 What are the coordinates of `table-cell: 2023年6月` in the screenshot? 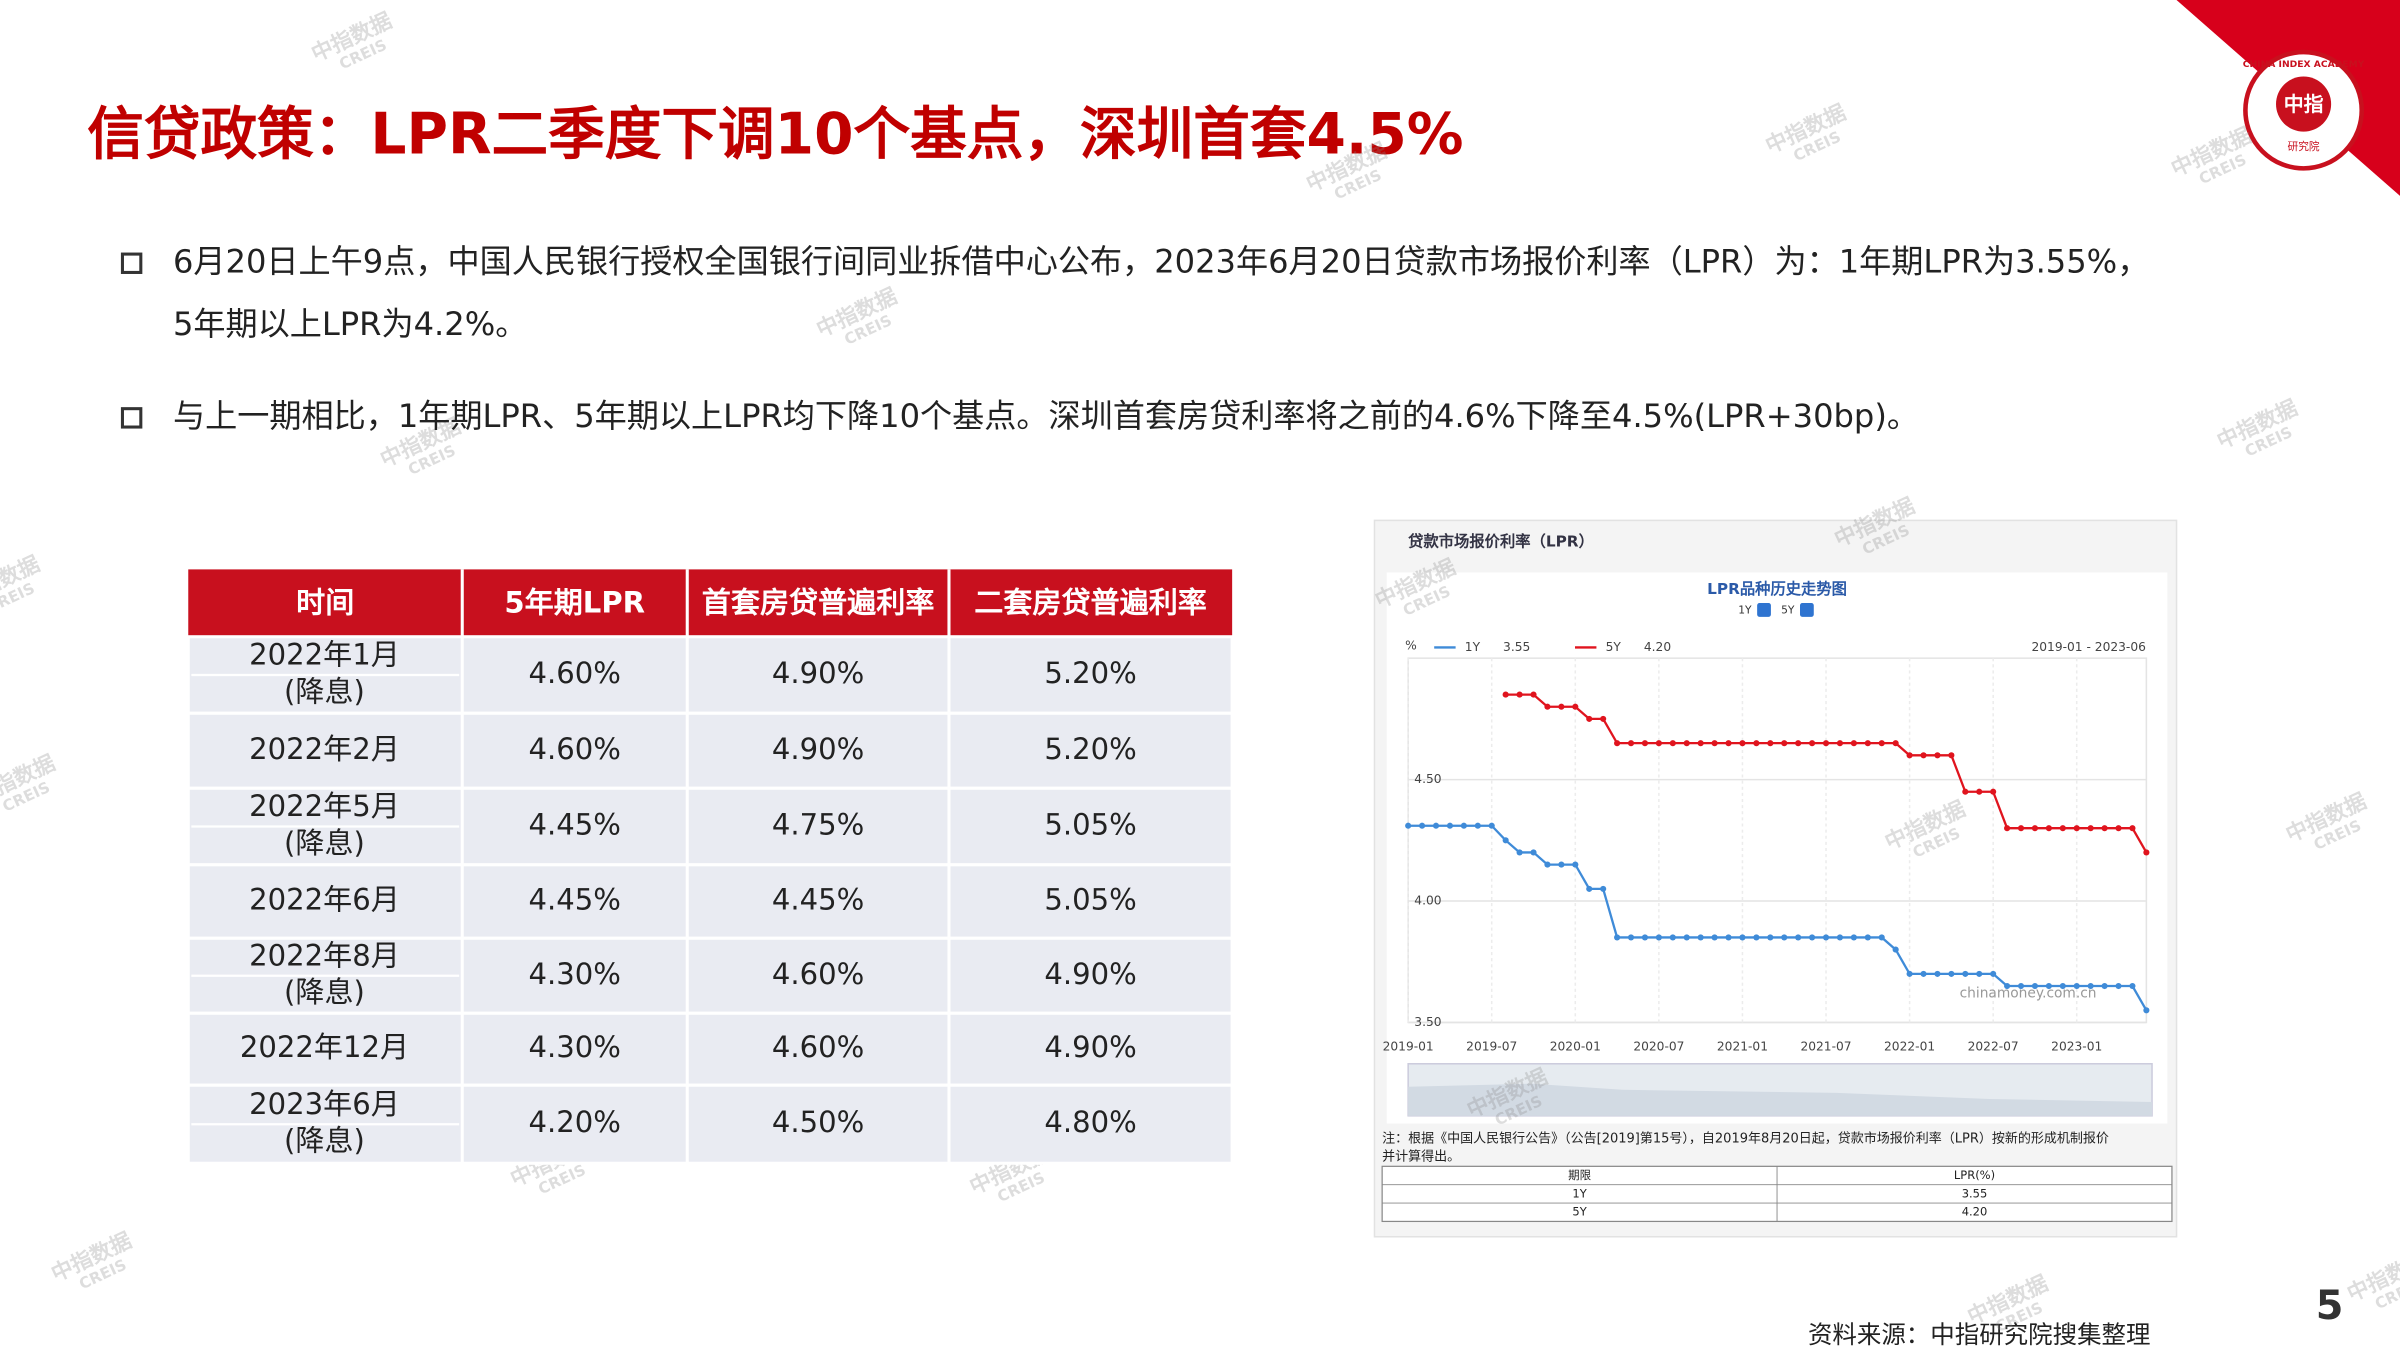 It's located at (324, 1104).